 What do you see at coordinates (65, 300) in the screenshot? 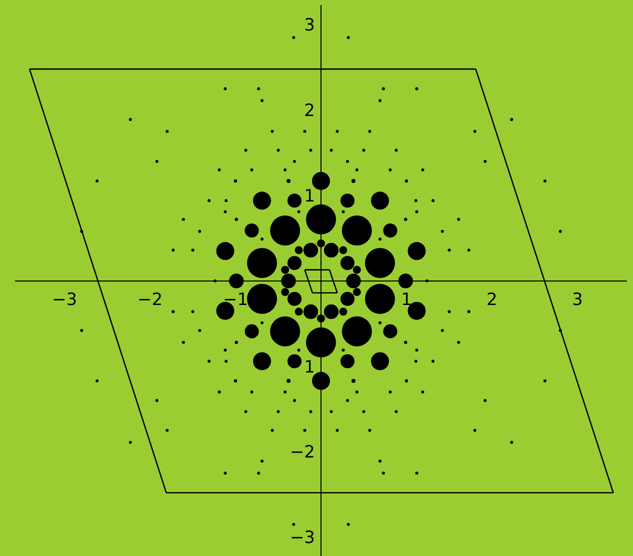
I see `x-tick-label: −3` at bounding box center [65, 300].